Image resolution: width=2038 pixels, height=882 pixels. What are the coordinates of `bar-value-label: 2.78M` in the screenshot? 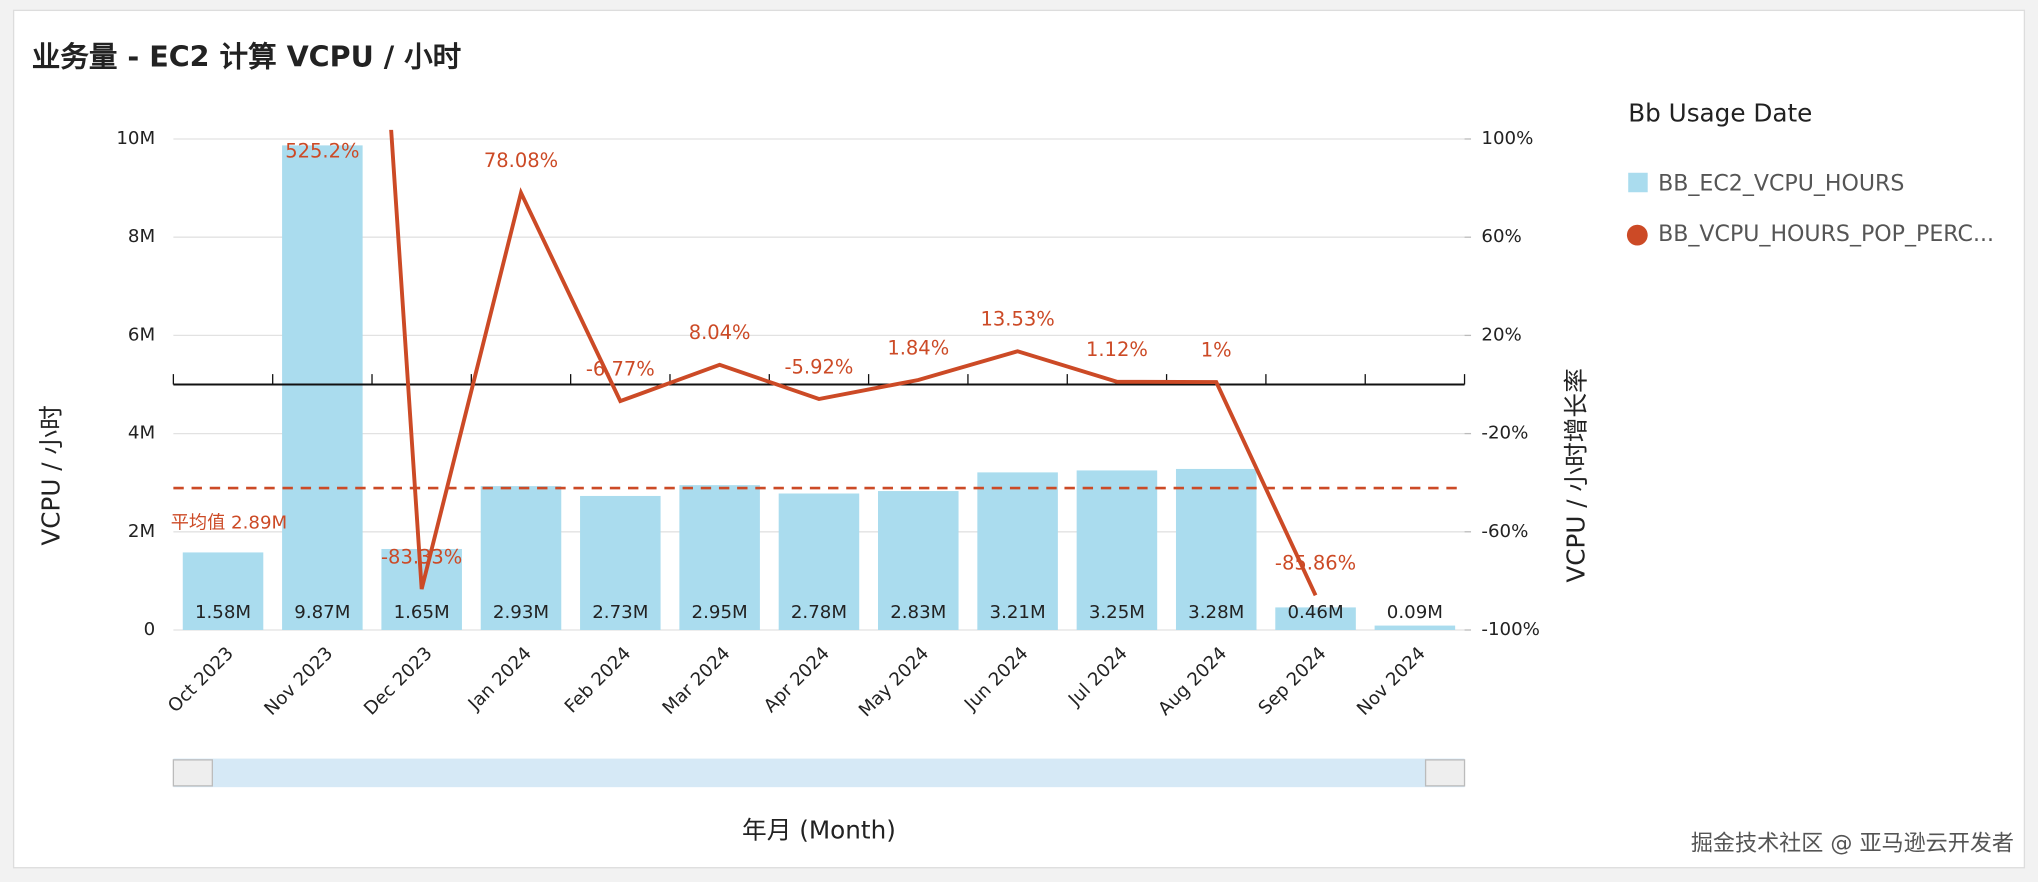 It's located at (819, 612).